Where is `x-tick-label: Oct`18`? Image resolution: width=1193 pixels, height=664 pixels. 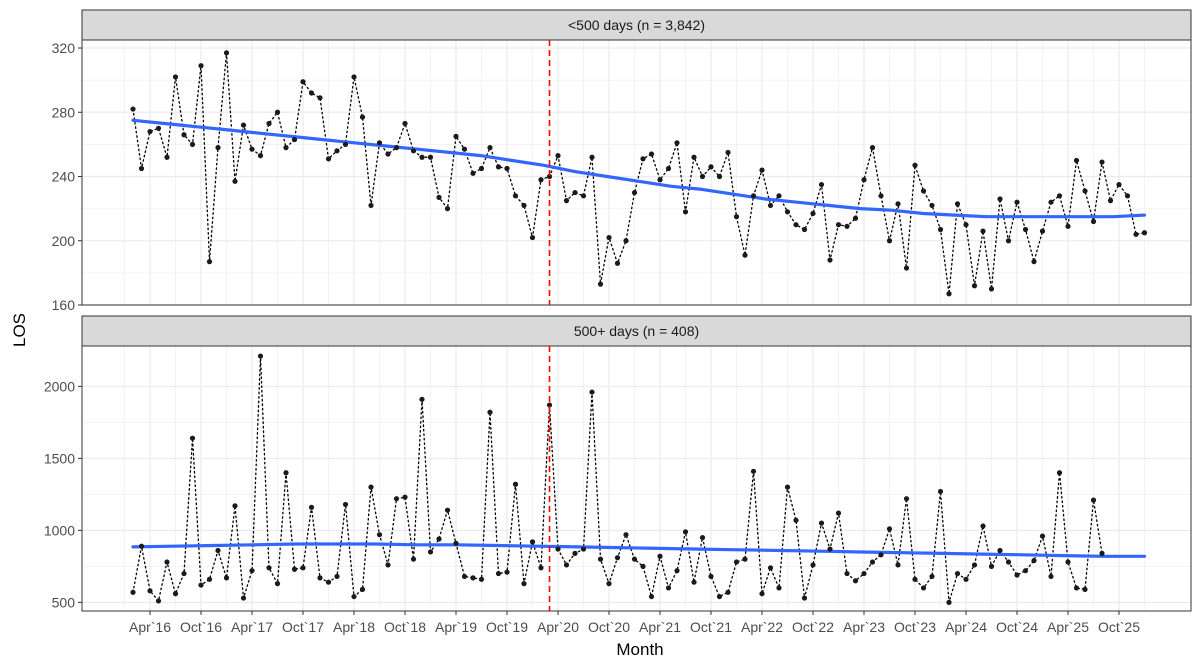
x-tick-label: Oct`18 is located at coordinates (405, 627).